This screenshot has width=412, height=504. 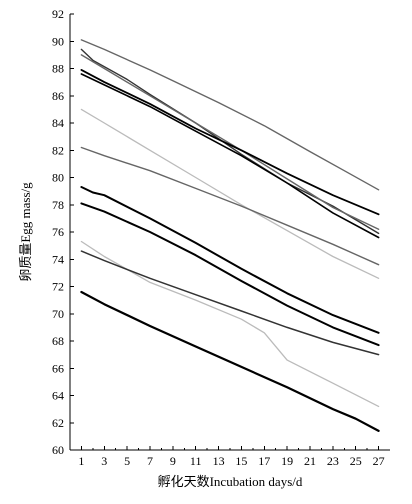 What do you see at coordinates (264, 461) in the screenshot?
I see `x-tick-label: 17` at bounding box center [264, 461].